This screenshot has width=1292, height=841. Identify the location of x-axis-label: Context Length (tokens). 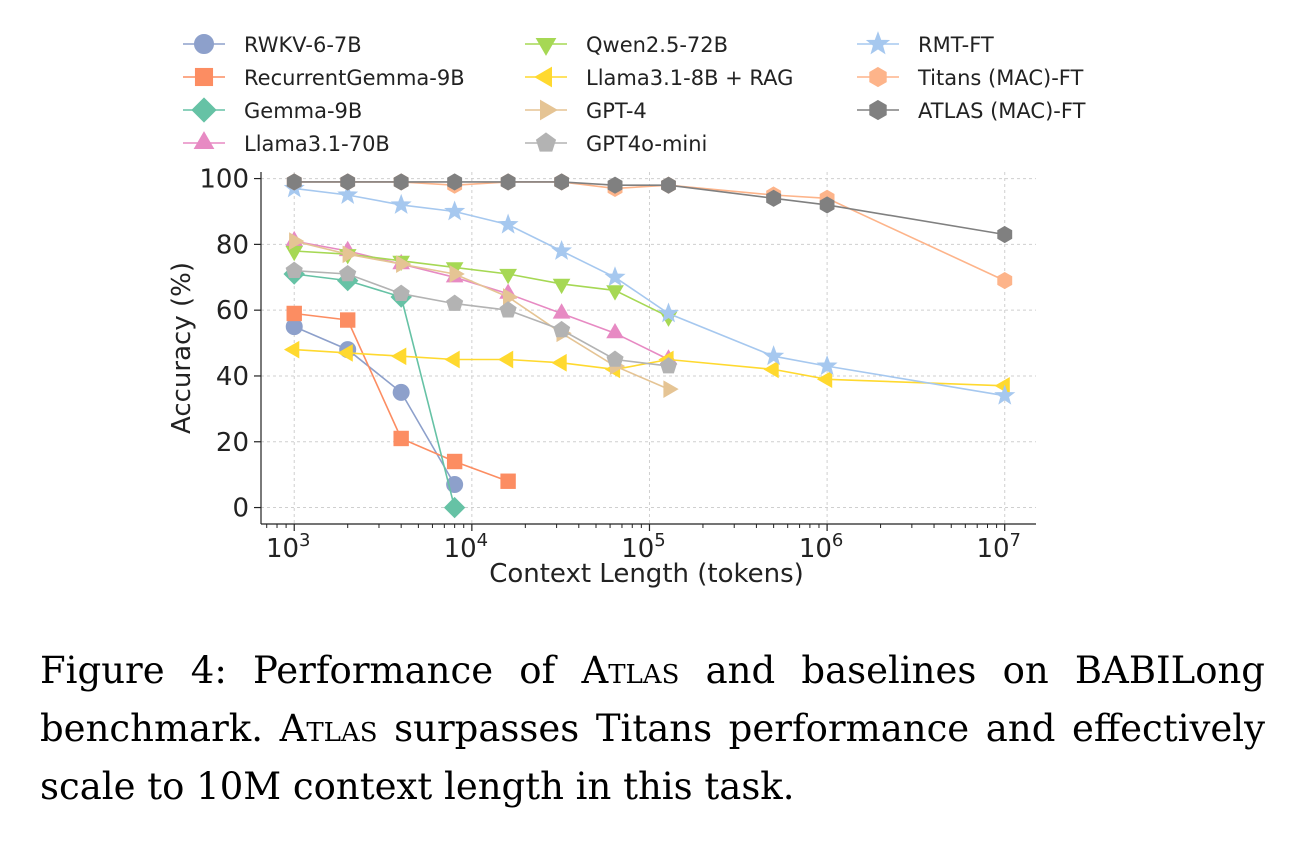
(646, 574).